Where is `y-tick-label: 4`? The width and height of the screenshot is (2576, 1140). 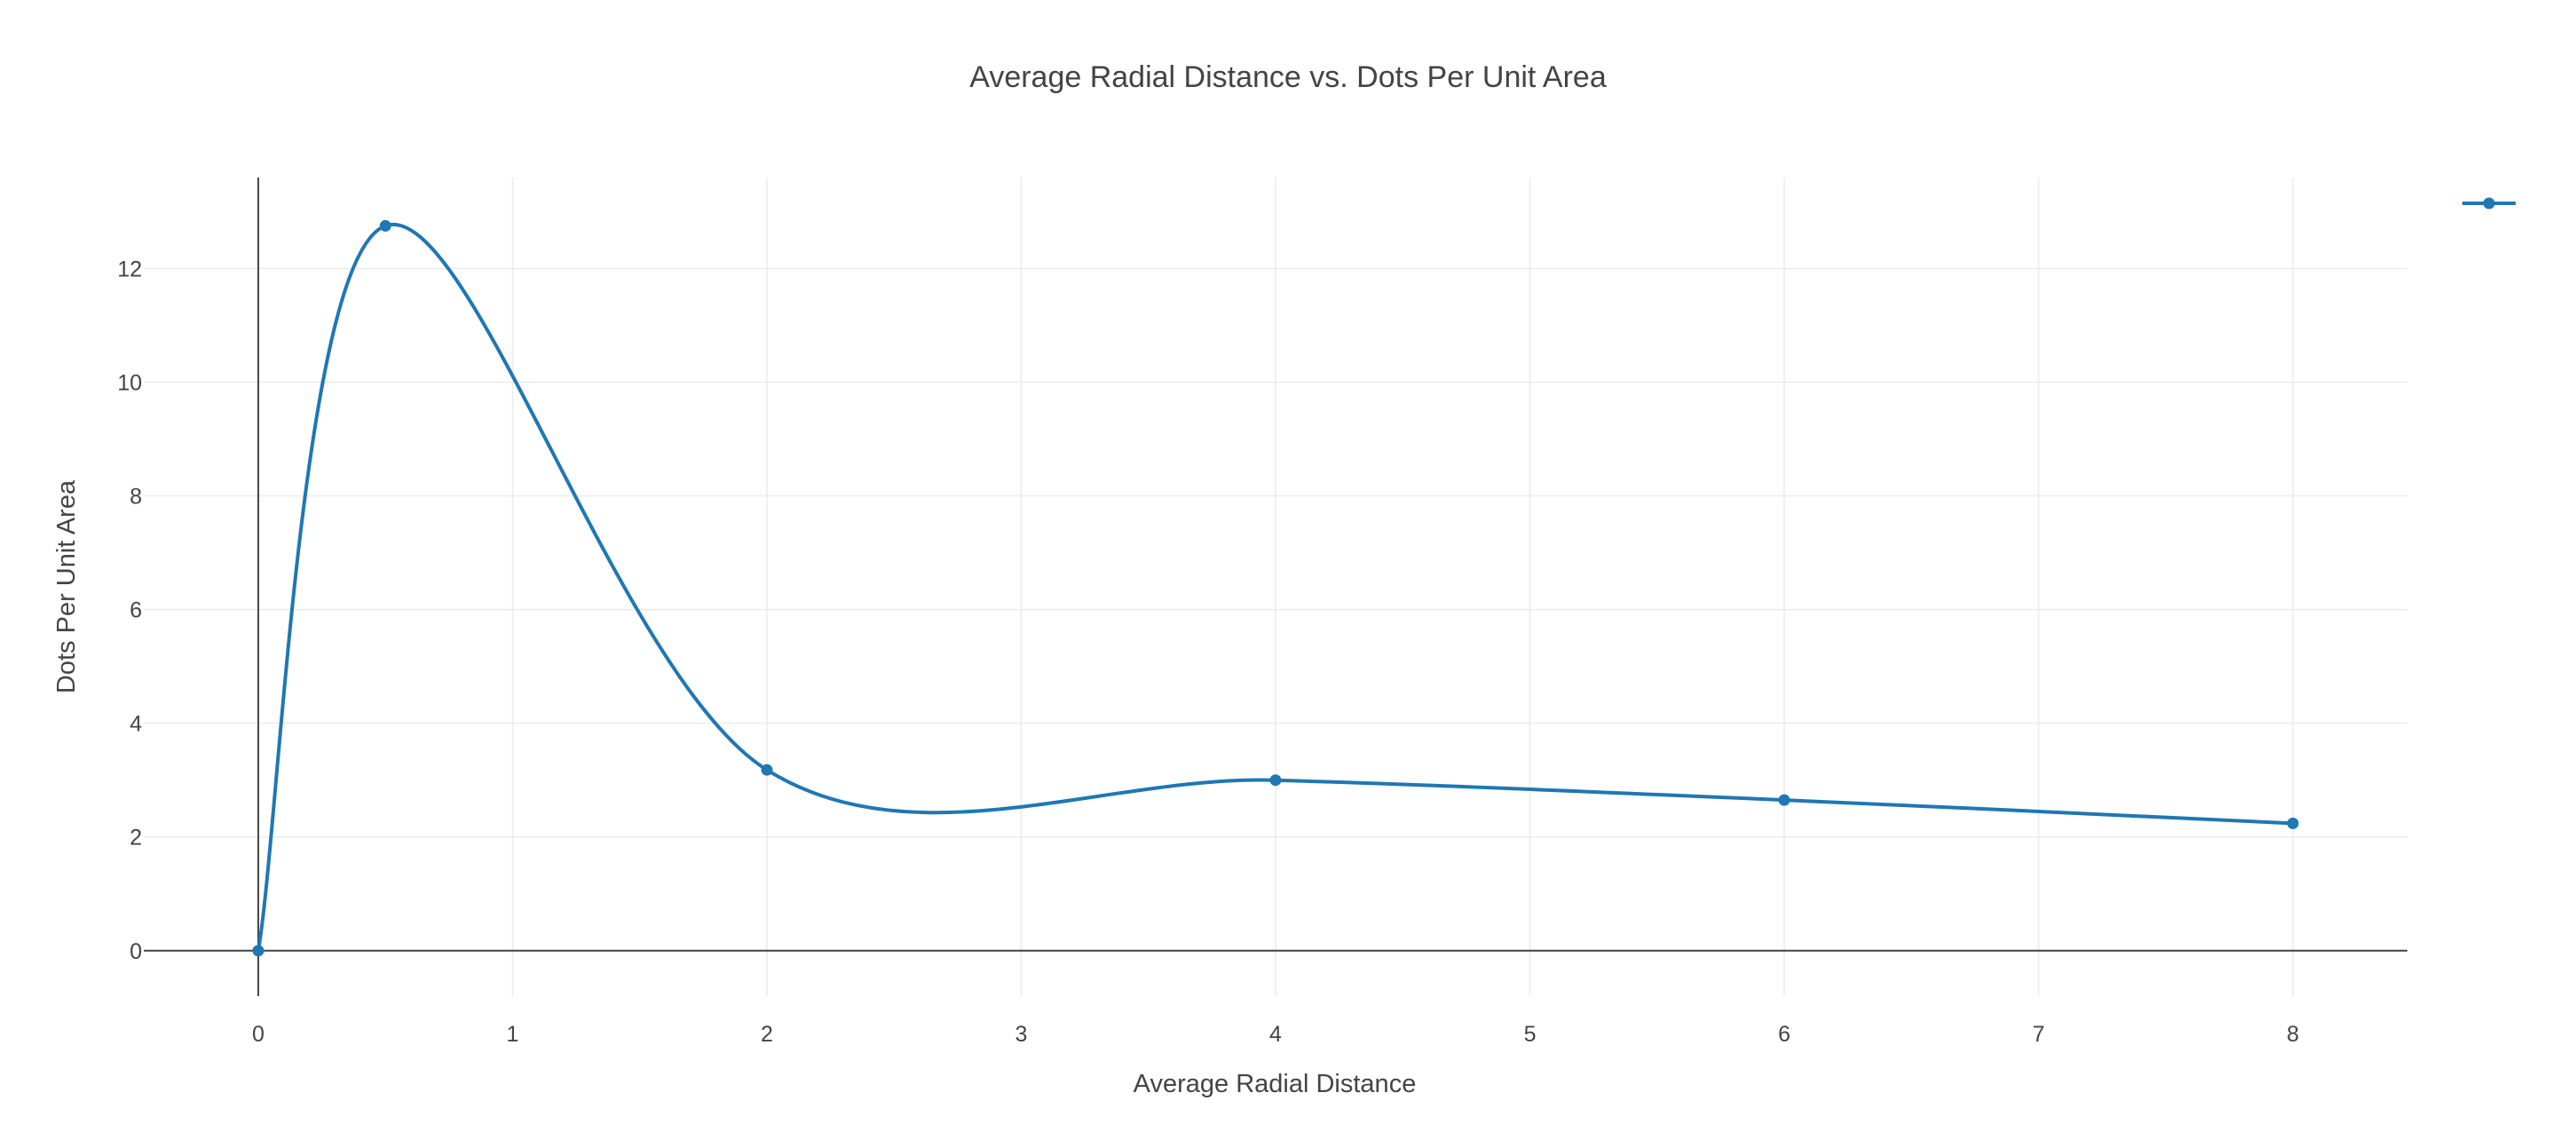
y-tick-label: 4 is located at coordinates (136, 724).